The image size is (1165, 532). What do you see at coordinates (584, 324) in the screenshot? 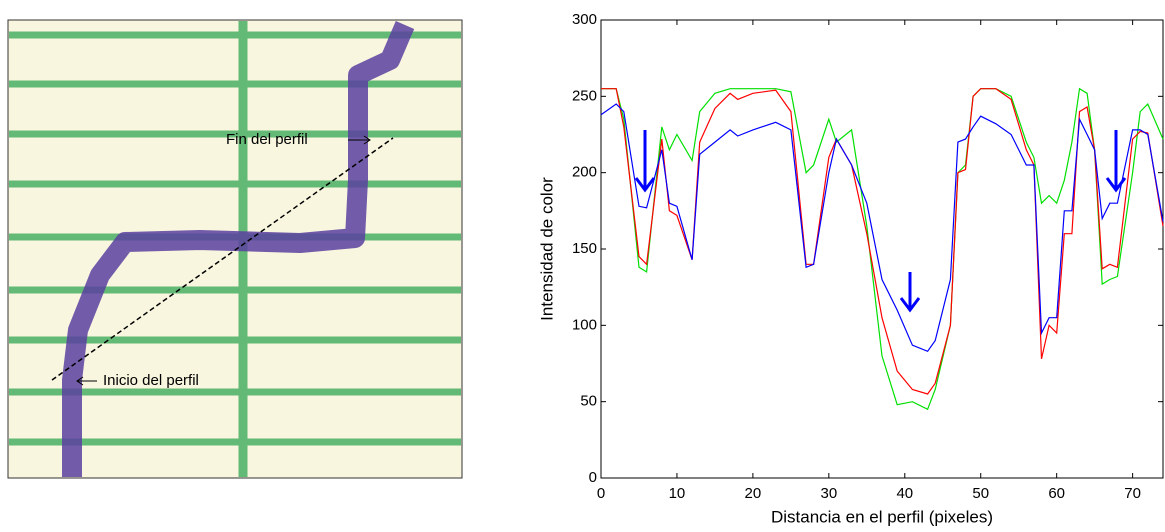
I see `y-tick-label: 100` at bounding box center [584, 324].